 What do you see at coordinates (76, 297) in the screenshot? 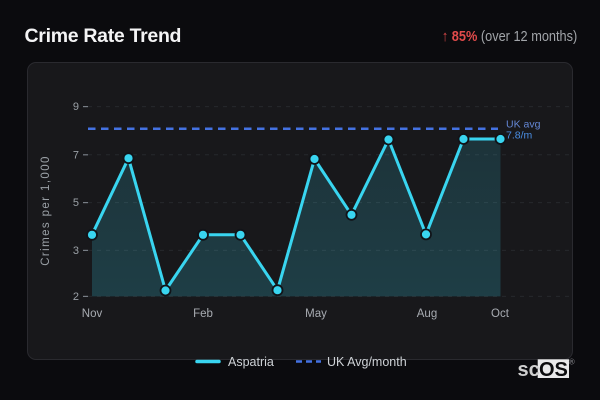
I see `svg-text: 2` at bounding box center [76, 297].